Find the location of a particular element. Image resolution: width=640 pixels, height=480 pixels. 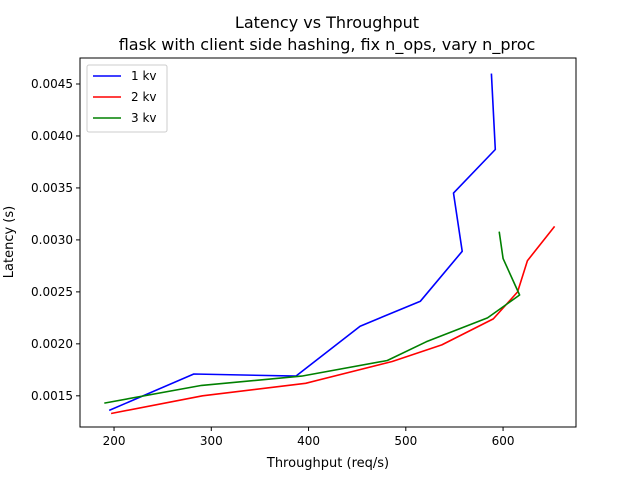

y-tick-label: 0.0015 is located at coordinates (52, 396).